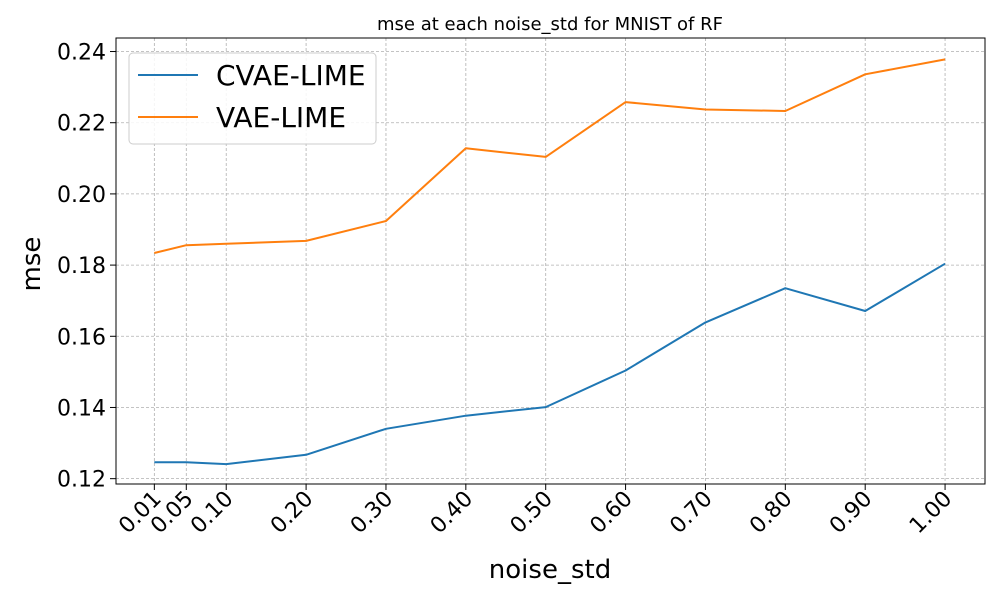  Describe the element at coordinates (81, 480) in the screenshot. I see `y-tick-label: 0.12` at that location.